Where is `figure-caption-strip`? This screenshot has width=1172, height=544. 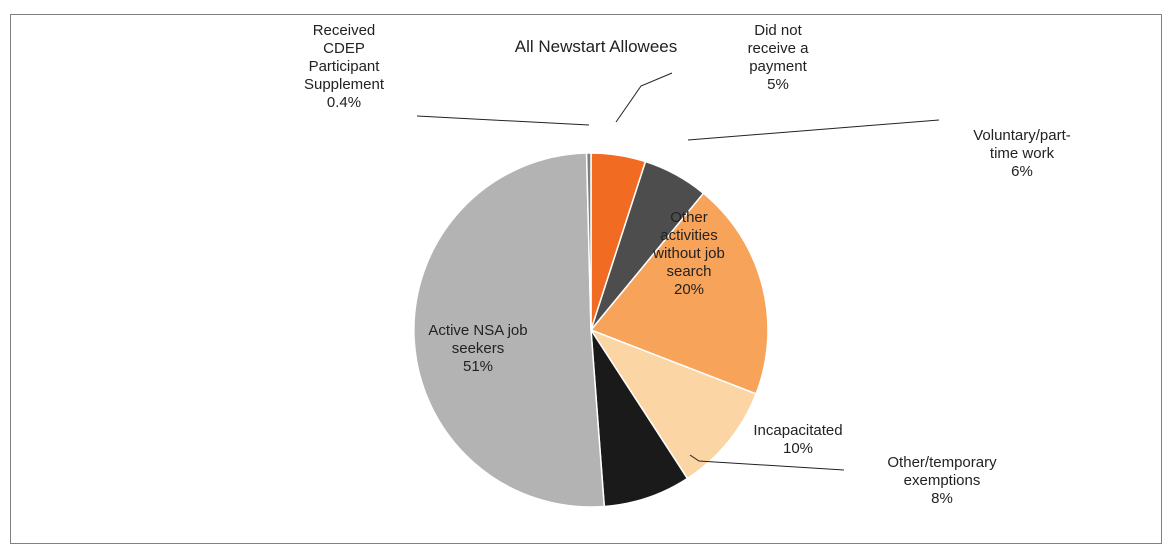
figure-caption-strip is located at coordinates (586, 3).